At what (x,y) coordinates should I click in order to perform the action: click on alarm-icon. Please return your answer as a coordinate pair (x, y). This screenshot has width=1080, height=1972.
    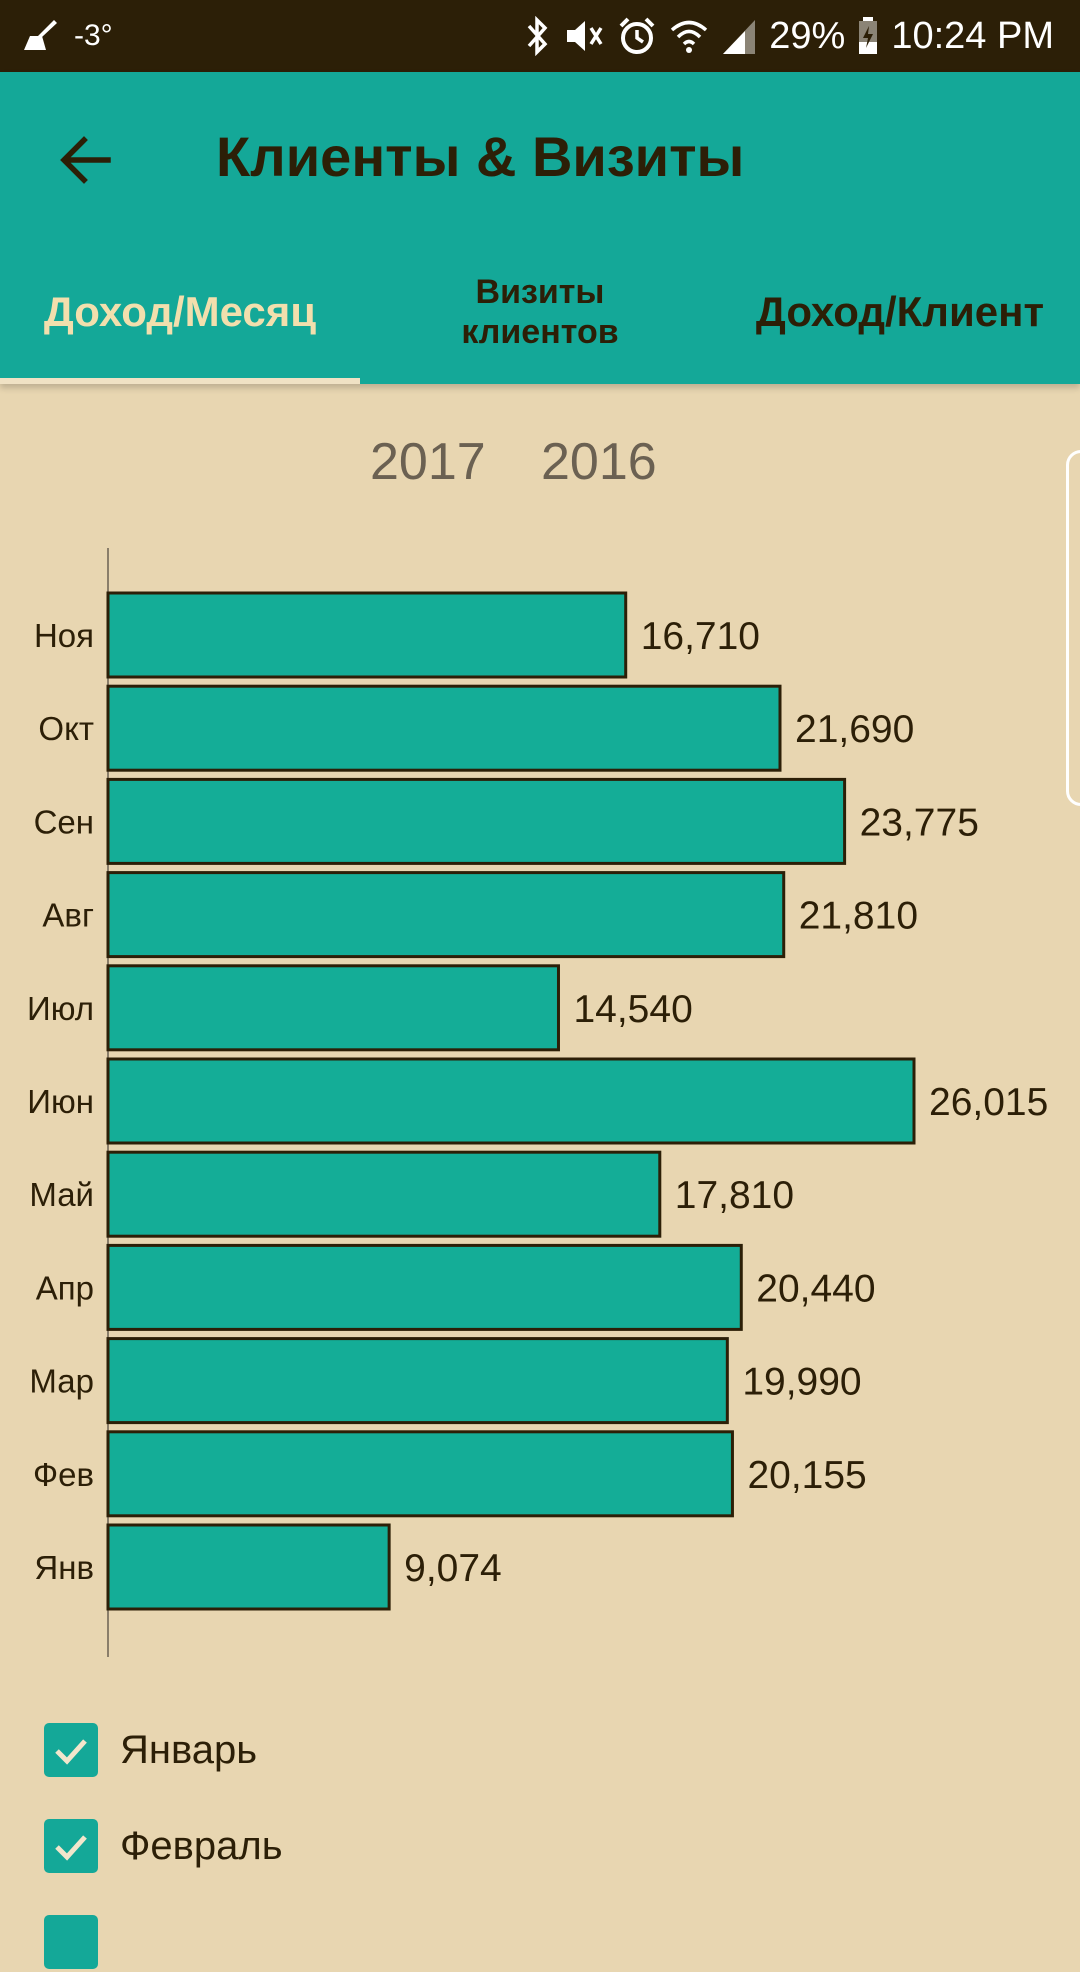
    Looking at the image, I should click on (637, 36).